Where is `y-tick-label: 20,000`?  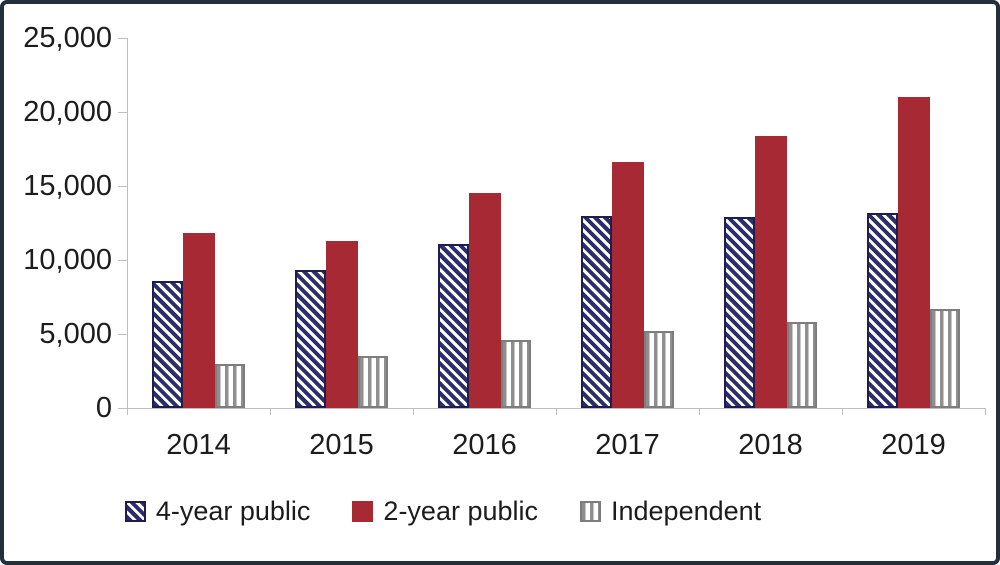
y-tick-label: 20,000 is located at coordinates (67, 112).